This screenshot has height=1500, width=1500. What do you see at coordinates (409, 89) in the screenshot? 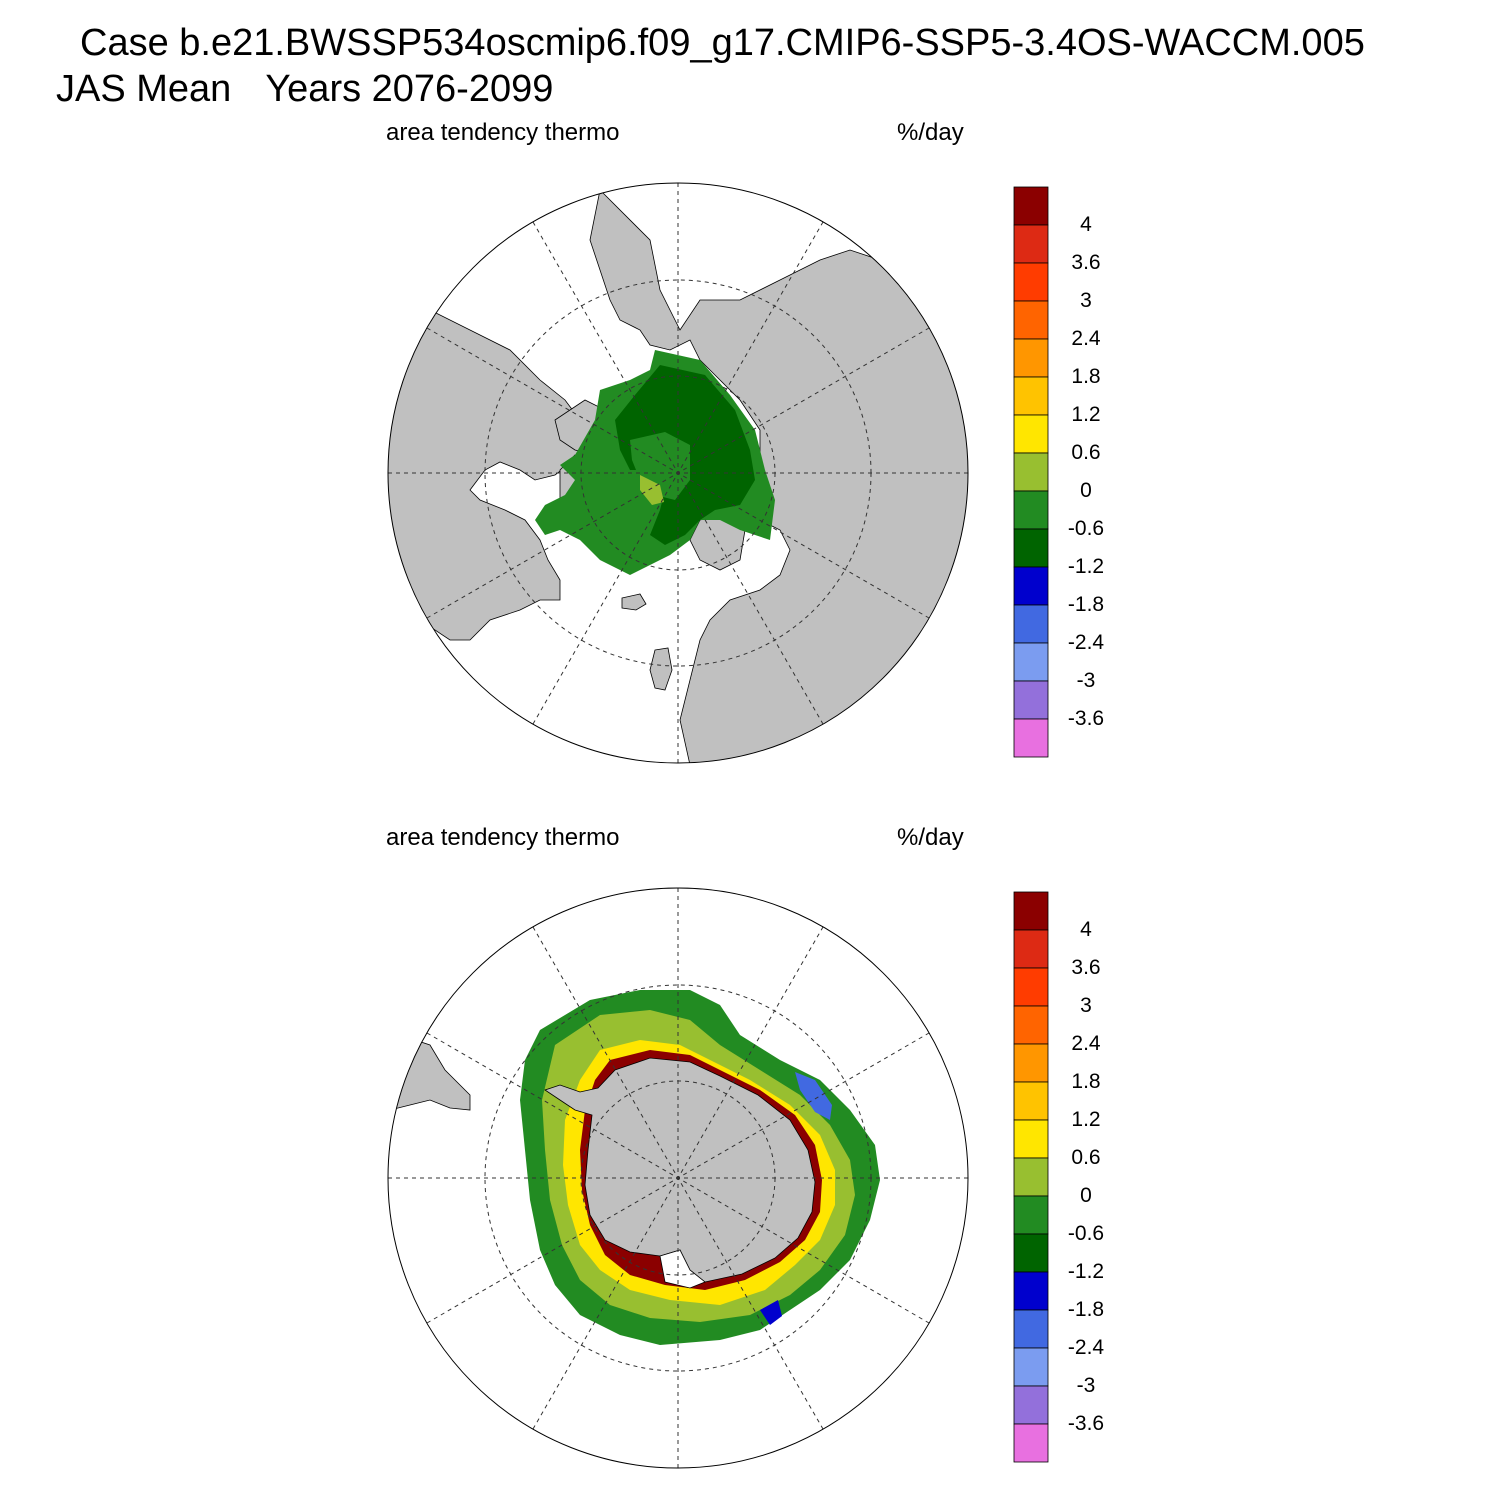
I see `years-label: Years 2076-2099` at bounding box center [409, 89].